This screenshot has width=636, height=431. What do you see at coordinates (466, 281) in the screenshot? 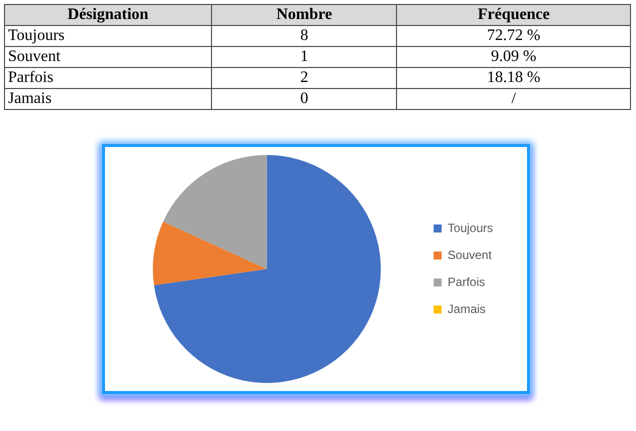
I see `legend-label: Parfois` at bounding box center [466, 281].